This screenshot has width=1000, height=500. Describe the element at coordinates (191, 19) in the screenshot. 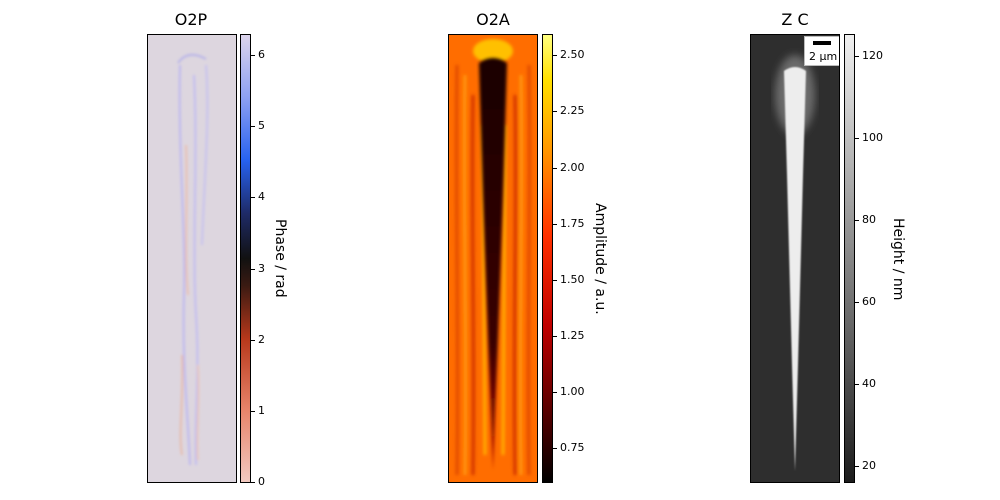

I see `chart-title: O2P` at that location.